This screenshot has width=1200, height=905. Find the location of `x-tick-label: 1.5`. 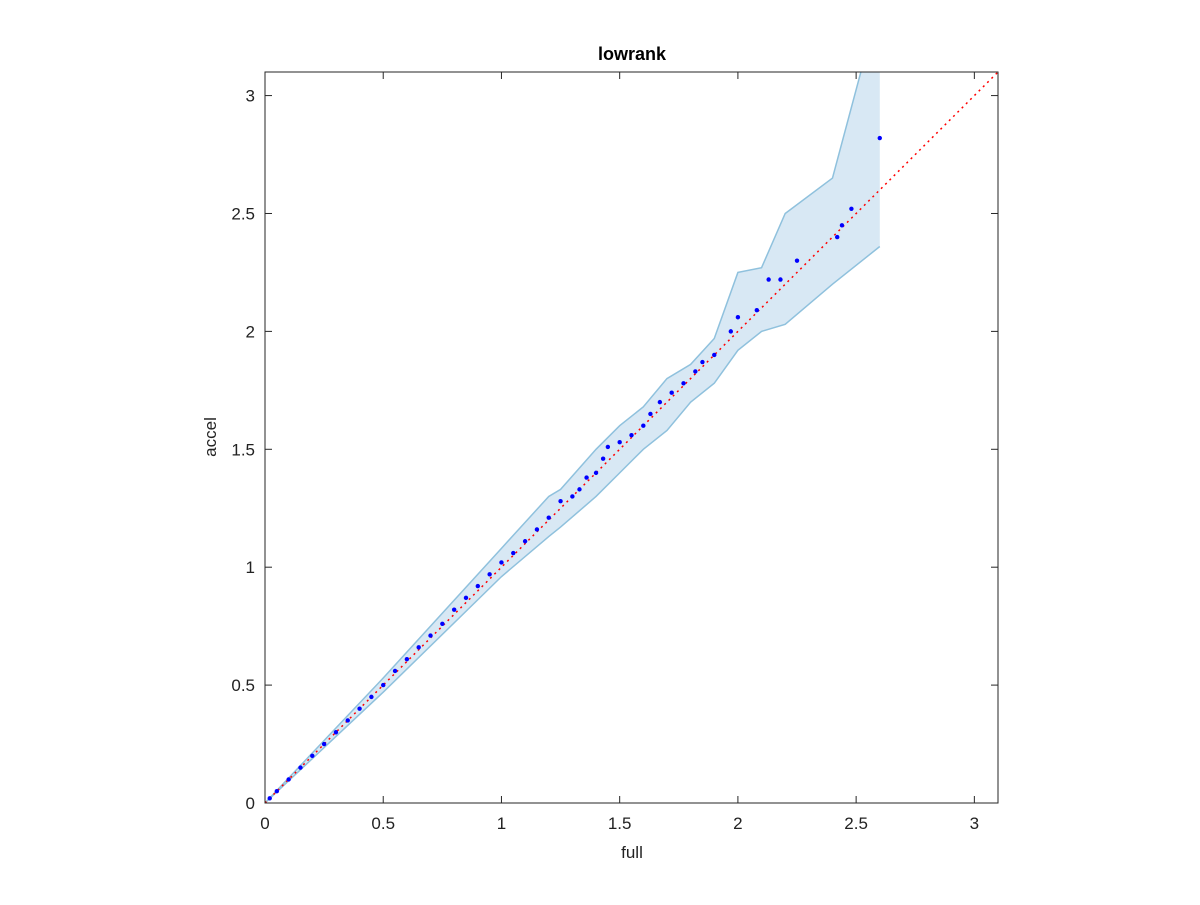

x-tick-label: 1.5 is located at coordinates (620, 823).